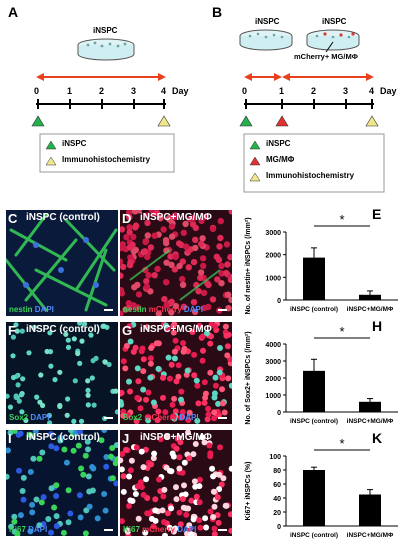  I want to click on y-tick-label: 100, so click(275, 457).